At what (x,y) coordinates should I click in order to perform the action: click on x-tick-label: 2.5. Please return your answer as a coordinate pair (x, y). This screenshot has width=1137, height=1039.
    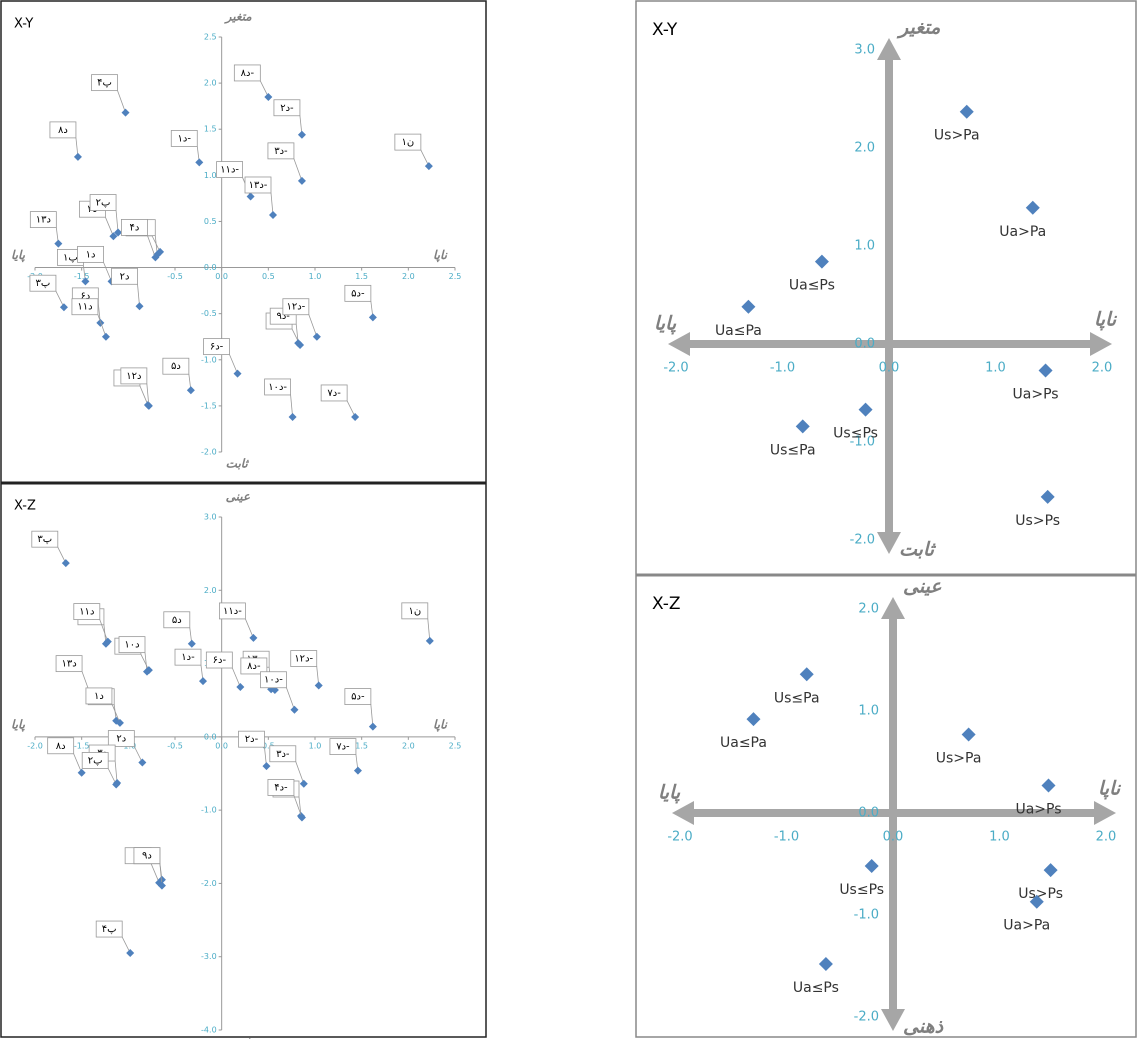
    Looking at the image, I should click on (455, 745).